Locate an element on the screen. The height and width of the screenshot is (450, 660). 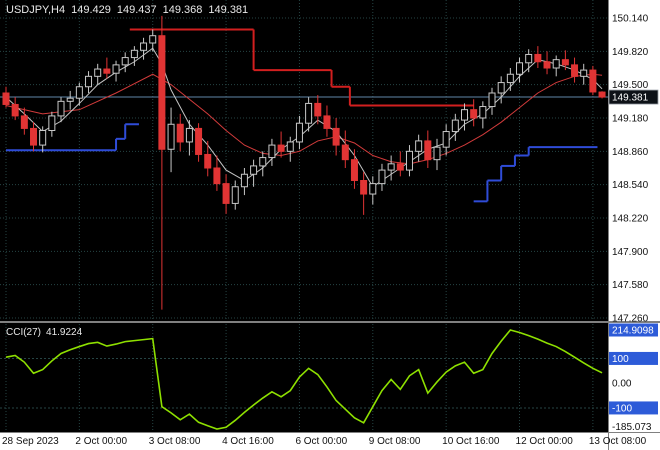
price-axis-label: 147.260 is located at coordinates (630, 318).